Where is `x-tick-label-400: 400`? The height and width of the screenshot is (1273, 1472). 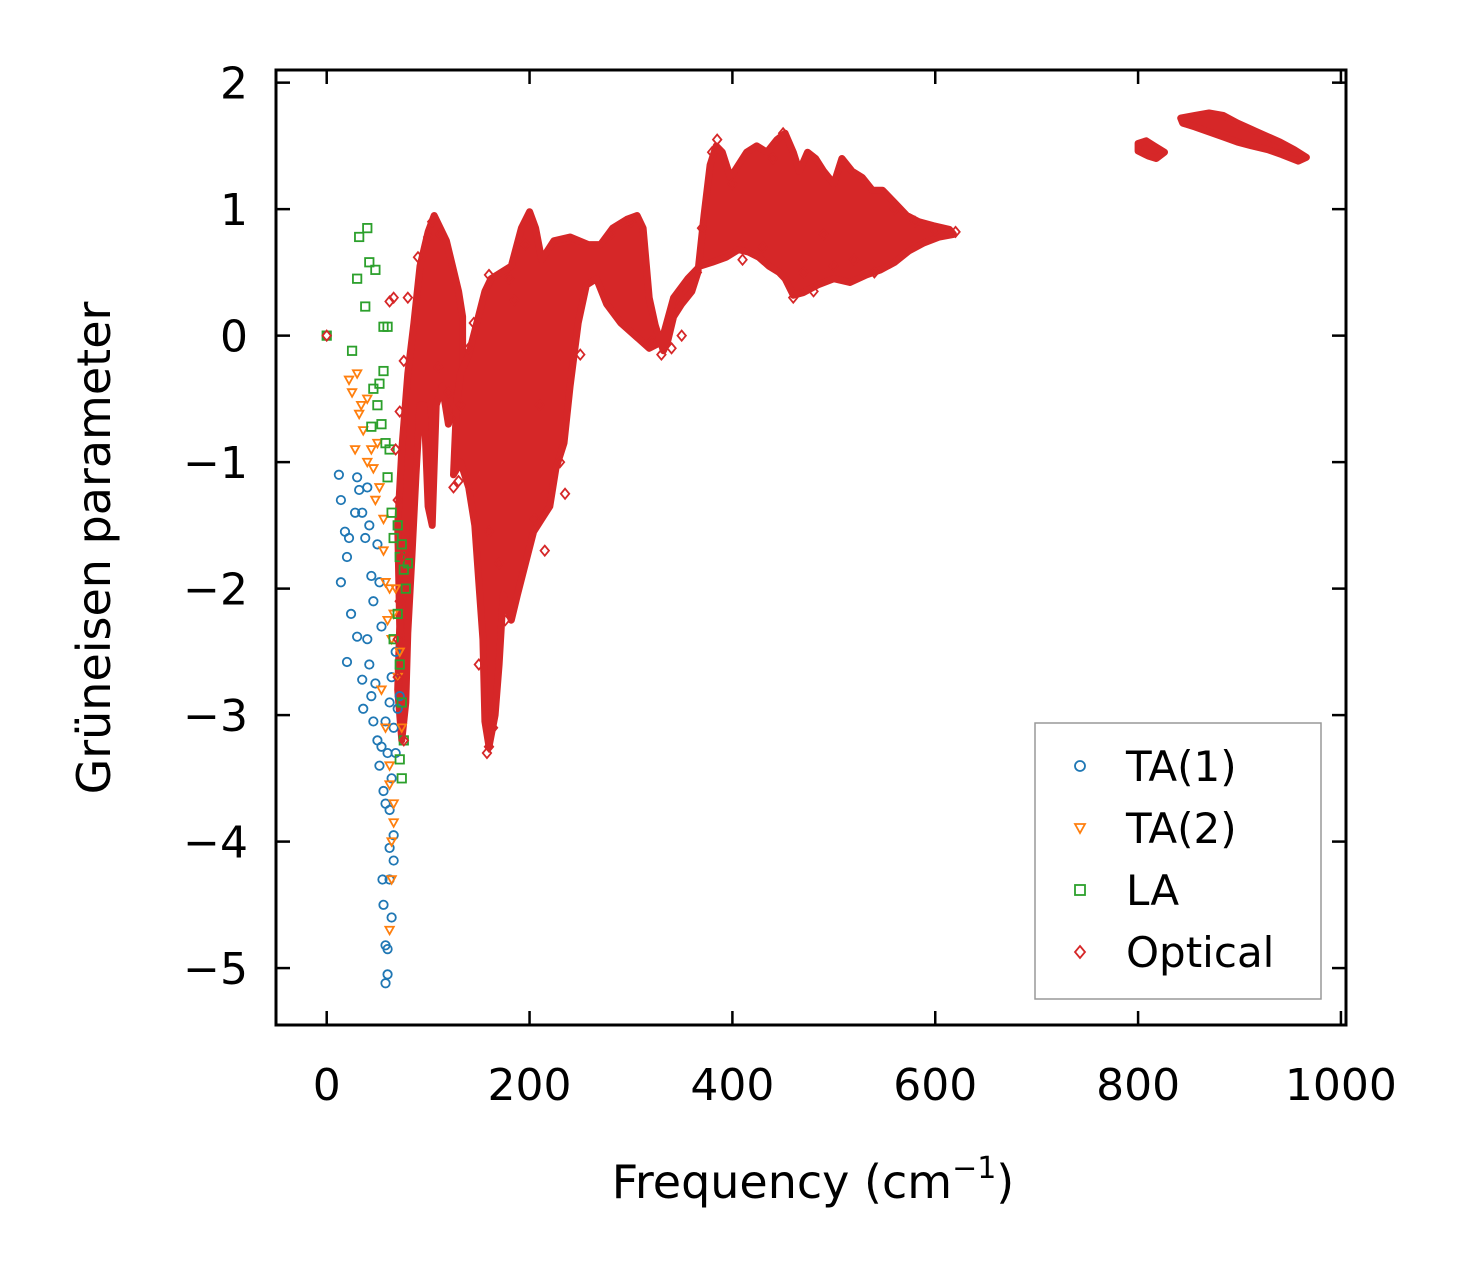 x-tick-label-400: 400 is located at coordinates (732, 1085).